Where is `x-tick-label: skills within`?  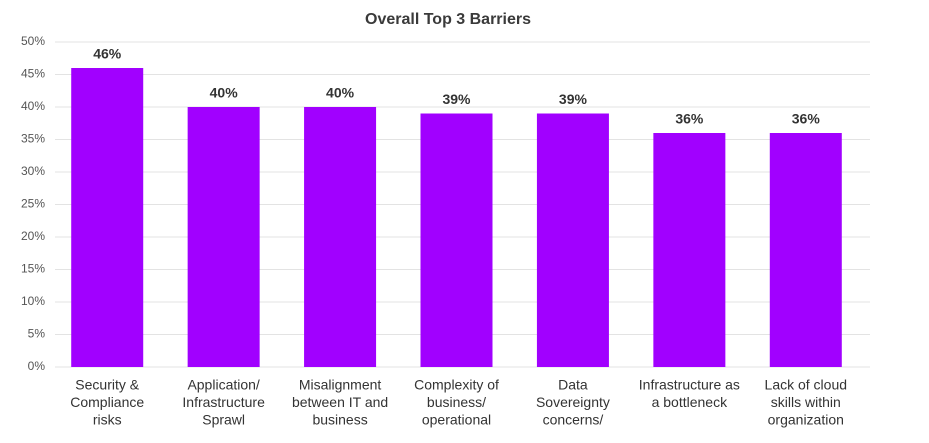 x-tick-label: skills within is located at coordinates (806, 402).